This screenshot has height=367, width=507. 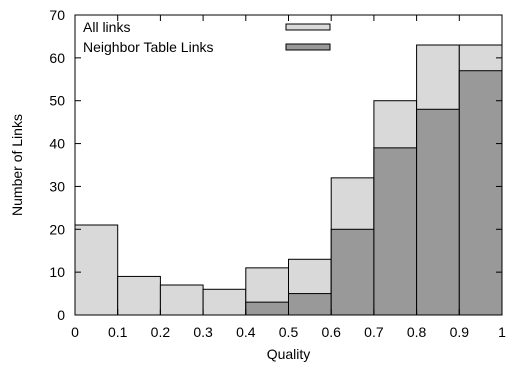 I want to click on y-tick-label-4: 40, so click(x=57, y=144).